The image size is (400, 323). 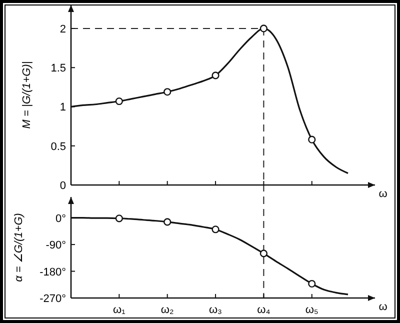 I want to click on y-tick-label: -90°, so click(x=56, y=246).